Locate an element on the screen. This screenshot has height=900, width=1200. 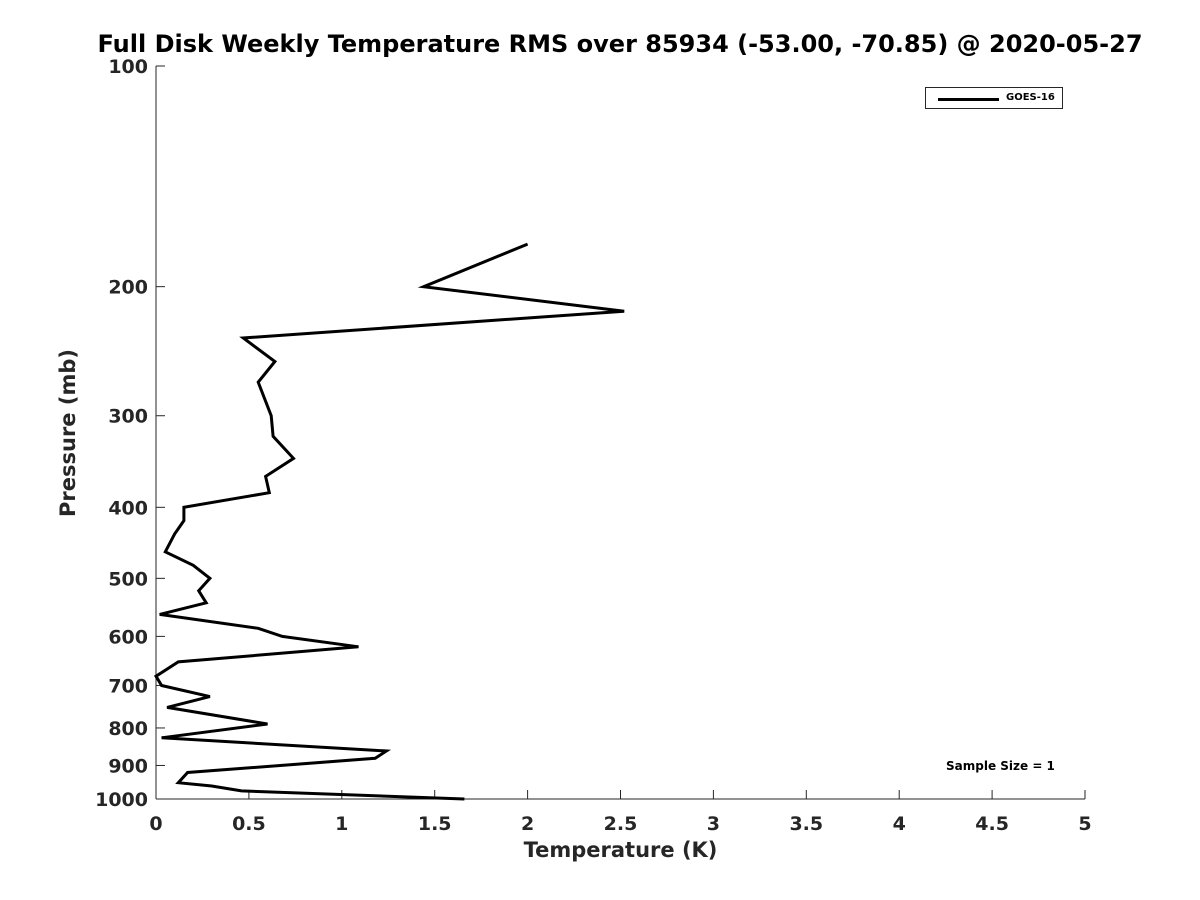
legend: GOES-16 is located at coordinates (994, 98).